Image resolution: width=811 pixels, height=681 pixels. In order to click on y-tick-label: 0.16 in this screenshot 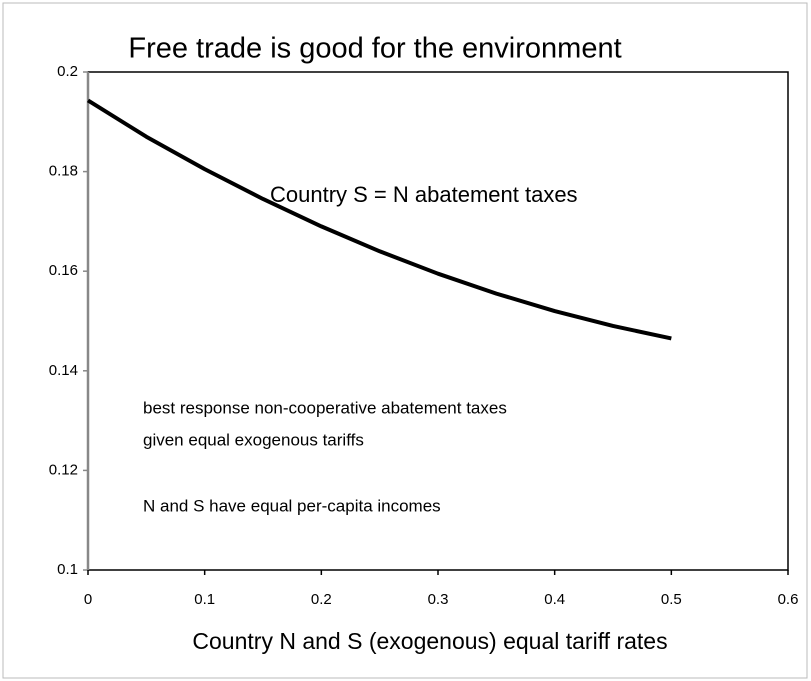, I will do `click(63, 270)`.